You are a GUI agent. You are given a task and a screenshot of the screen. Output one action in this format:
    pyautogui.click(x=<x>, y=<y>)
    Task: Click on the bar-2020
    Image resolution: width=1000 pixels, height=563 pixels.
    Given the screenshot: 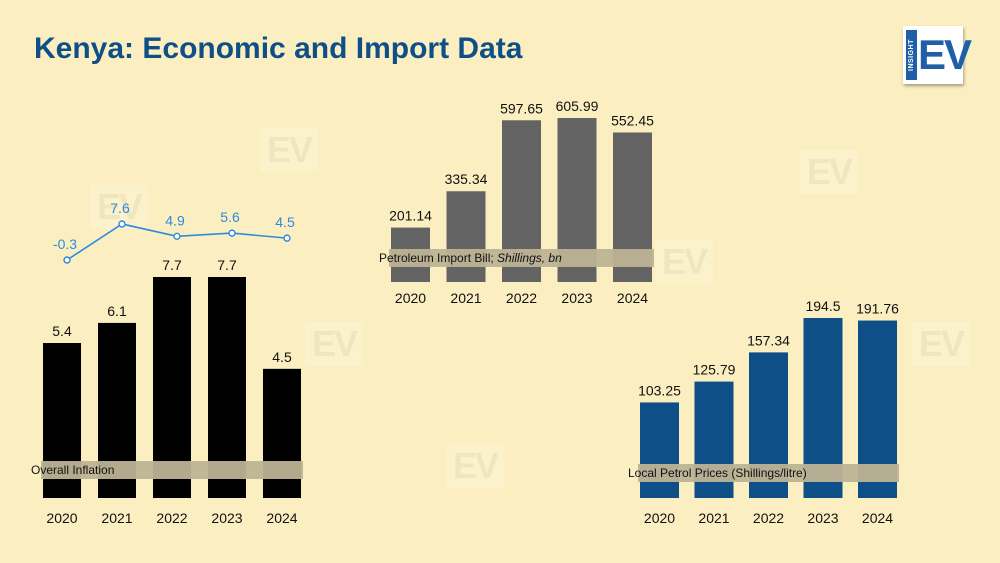 What is the action you would take?
    pyautogui.click(x=659, y=450)
    